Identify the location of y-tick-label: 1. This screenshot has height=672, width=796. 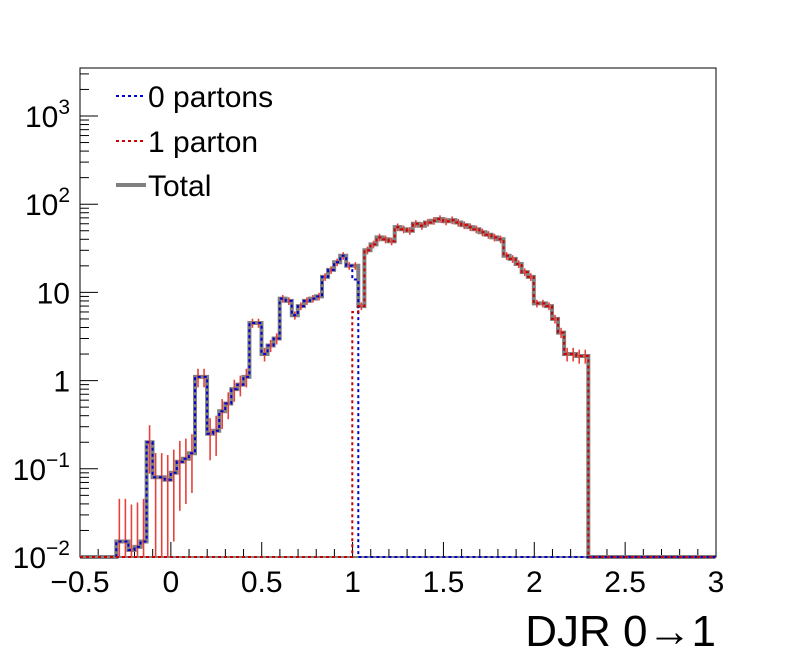
(61, 382).